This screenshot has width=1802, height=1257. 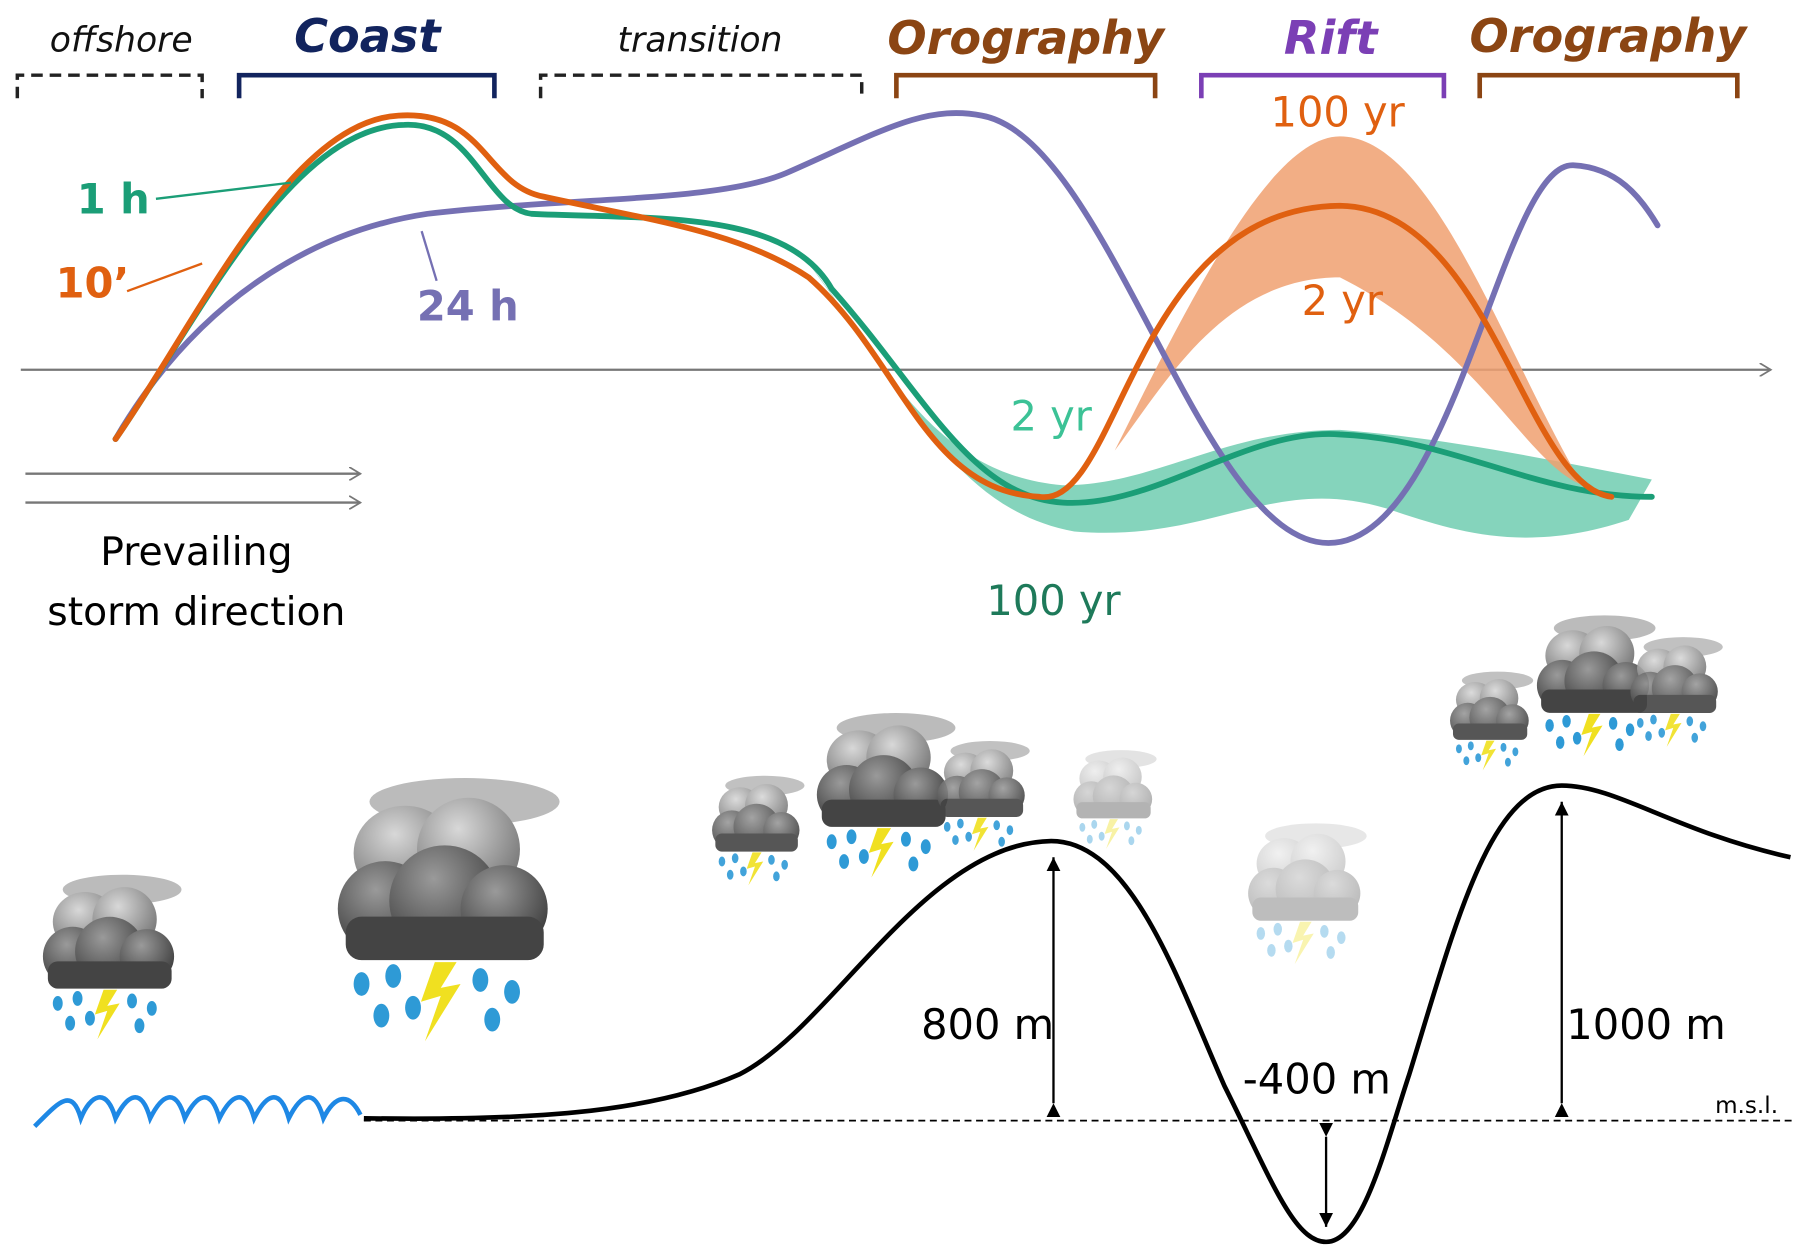 What do you see at coordinates (468, 306) in the screenshot?
I see `duration-label: 24 h` at bounding box center [468, 306].